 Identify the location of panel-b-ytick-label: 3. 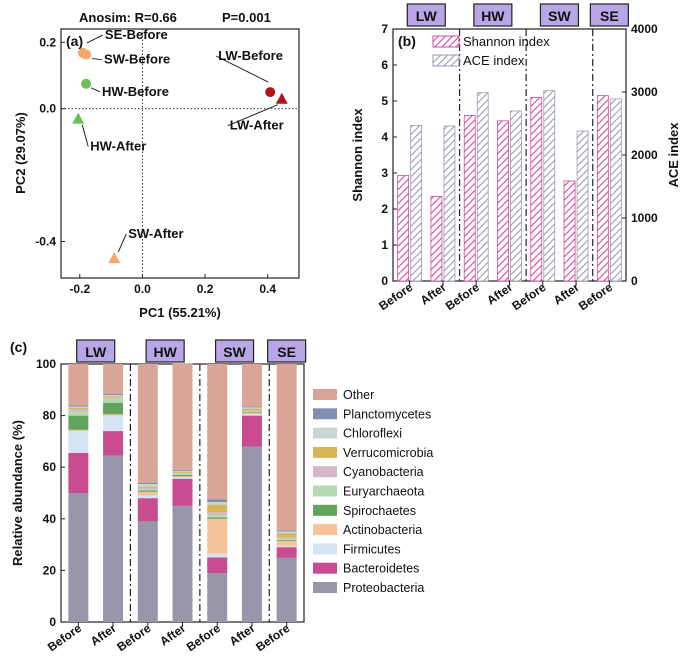
(384, 173).